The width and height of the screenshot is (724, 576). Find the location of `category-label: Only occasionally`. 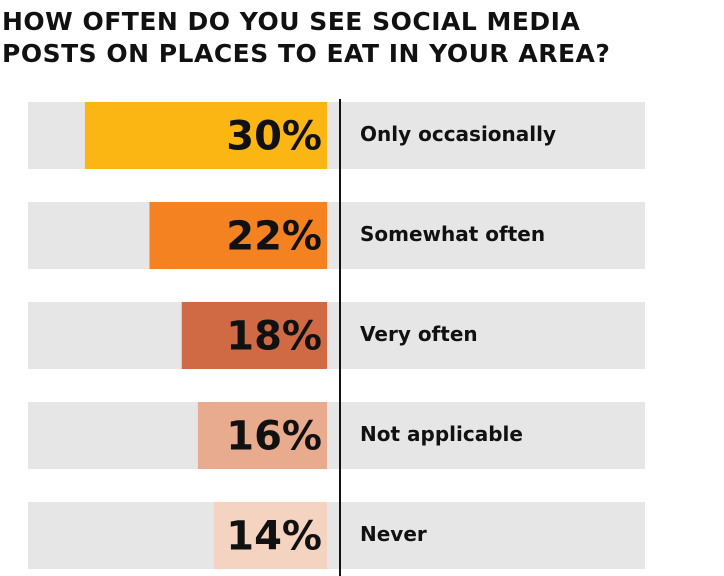

category-label: Only occasionally is located at coordinates (458, 134).